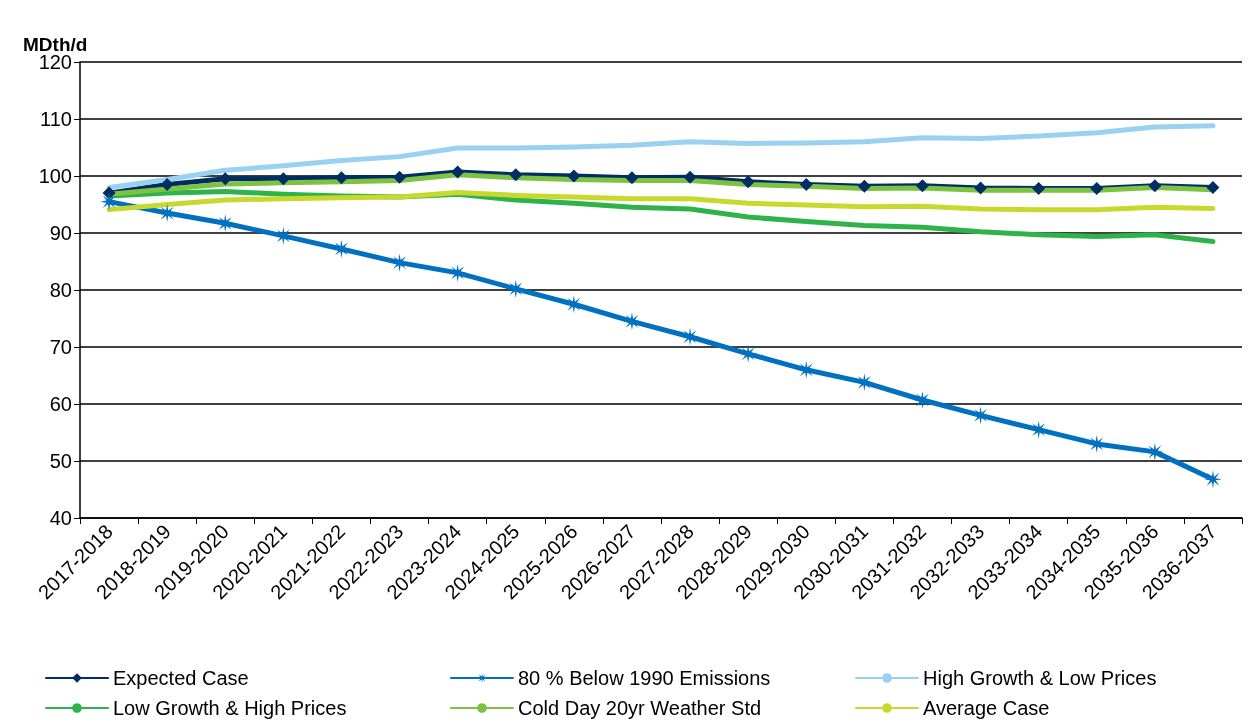 The height and width of the screenshot is (725, 1252). I want to click on y-tick-label: 90, so click(60, 233).